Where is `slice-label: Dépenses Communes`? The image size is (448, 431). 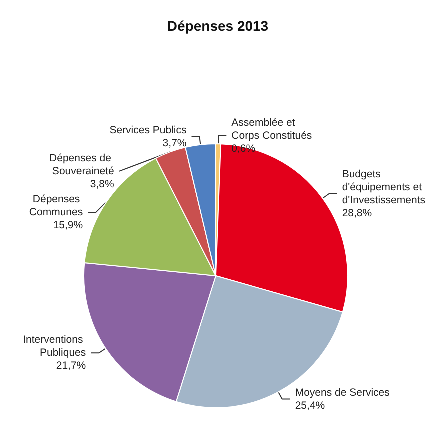
slice-label: Dépenses Communes is located at coordinates (56, 205).